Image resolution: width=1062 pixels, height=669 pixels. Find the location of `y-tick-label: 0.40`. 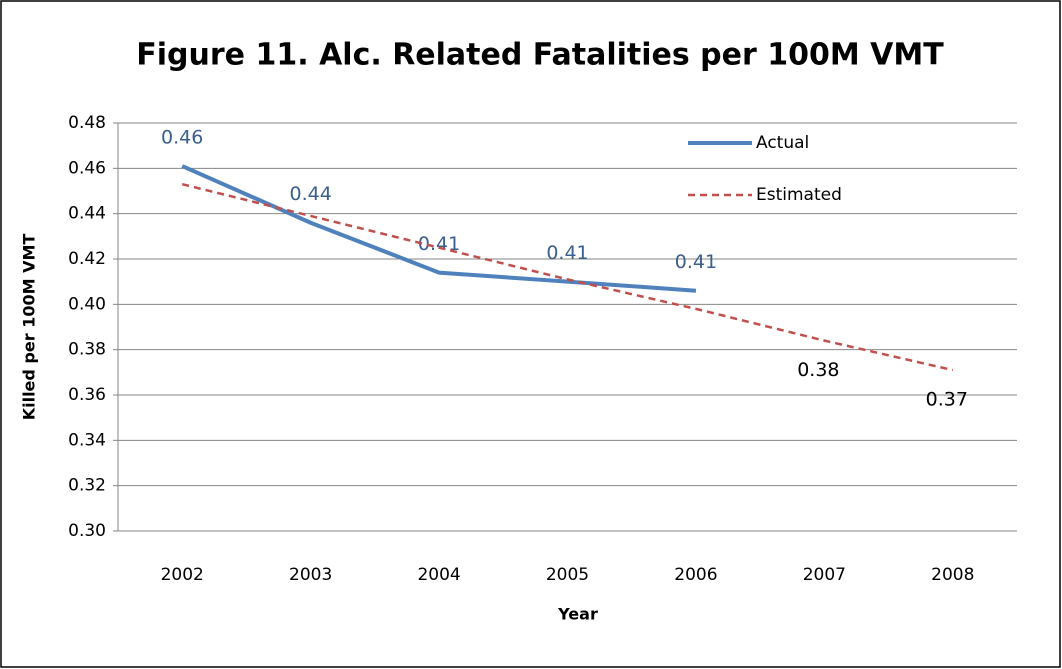

y-tick-label: 0.40 is located at coordinates (87, 304).